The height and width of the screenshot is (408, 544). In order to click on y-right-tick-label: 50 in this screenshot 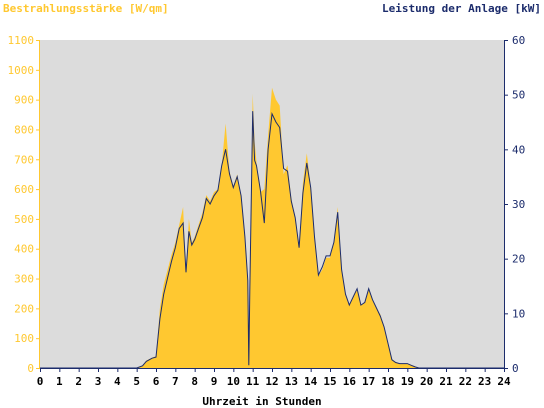, I will do `click(518, 95)`.